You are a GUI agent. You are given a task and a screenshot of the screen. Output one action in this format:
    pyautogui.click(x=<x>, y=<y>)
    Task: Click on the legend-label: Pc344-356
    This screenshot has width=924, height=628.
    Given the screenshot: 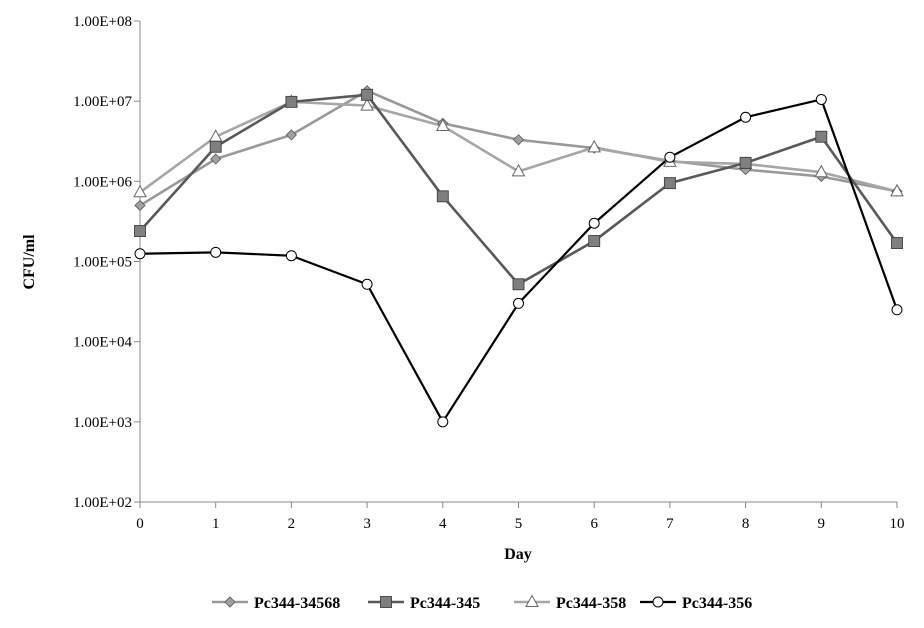 What is the action you would take?
    pyautogui.click(x=717, y=603)
    